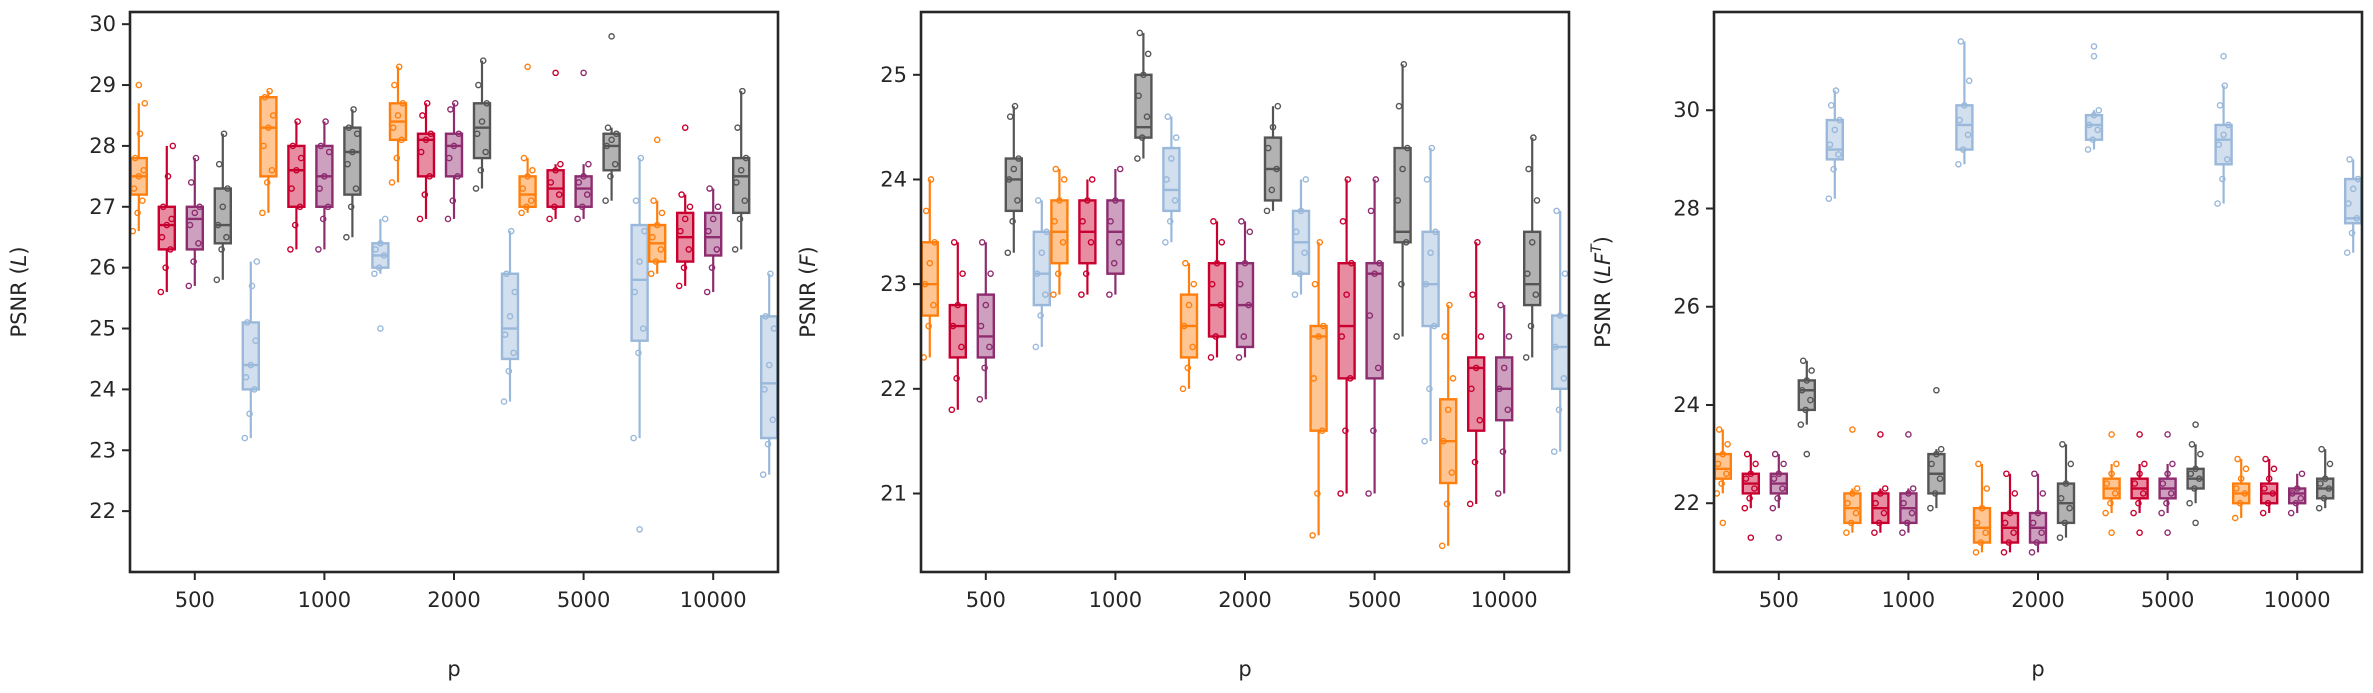  Describe the element at coordinates (1686, 307) in the screenshot. I see `y-tick-label: 26` at that location.